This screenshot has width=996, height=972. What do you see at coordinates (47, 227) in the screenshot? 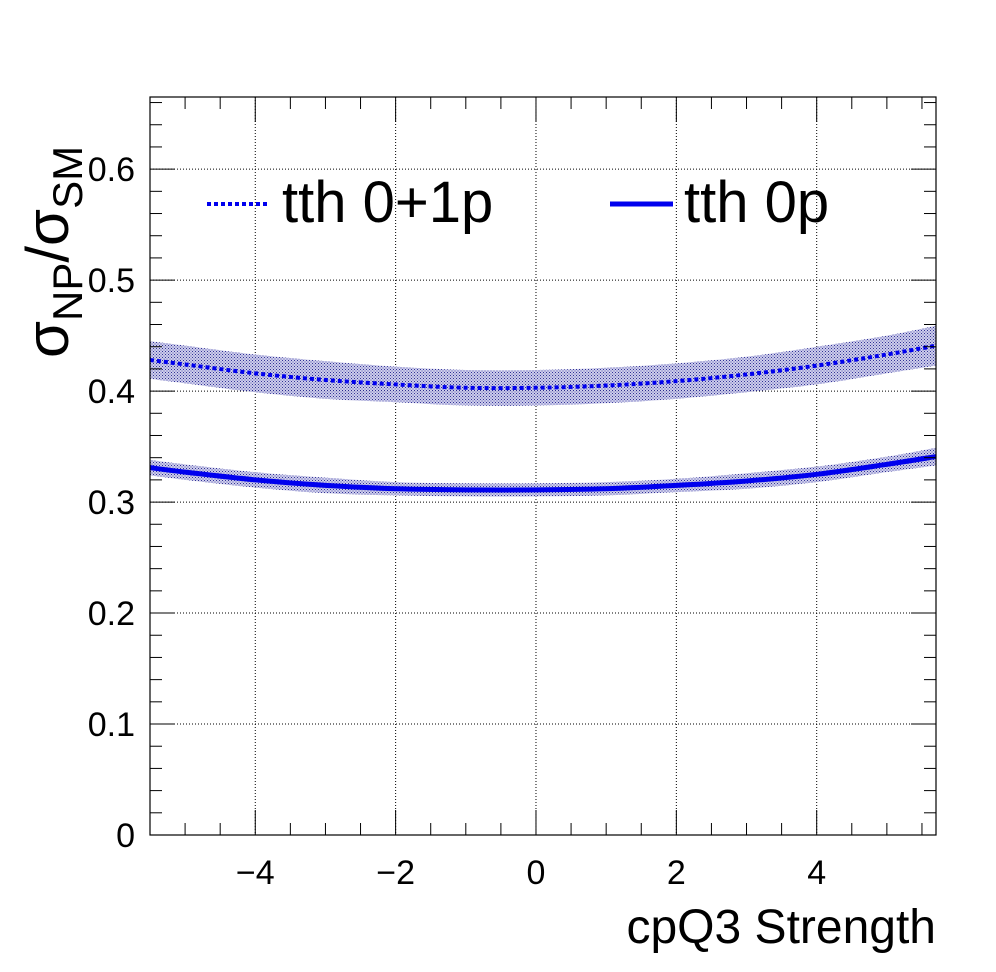
I see `y-axis-sigma-2: σ` at bounding box center [47, 227].